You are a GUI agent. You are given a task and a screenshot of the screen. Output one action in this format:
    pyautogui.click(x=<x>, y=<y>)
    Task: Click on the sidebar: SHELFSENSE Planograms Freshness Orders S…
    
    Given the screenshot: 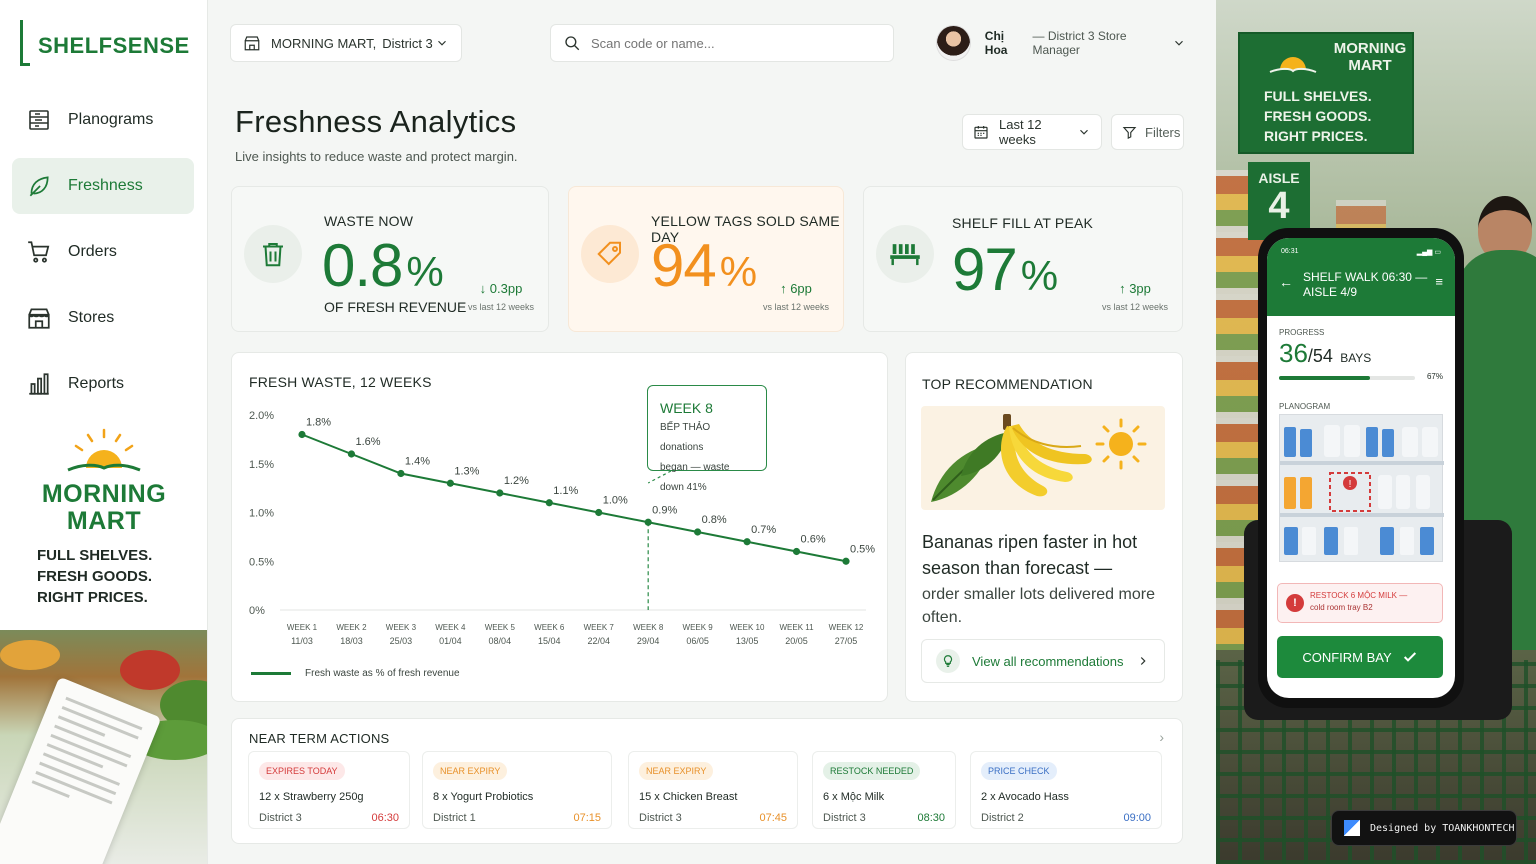 What is the action you would take?
    pyautogui.click(x=104, y=432)
    